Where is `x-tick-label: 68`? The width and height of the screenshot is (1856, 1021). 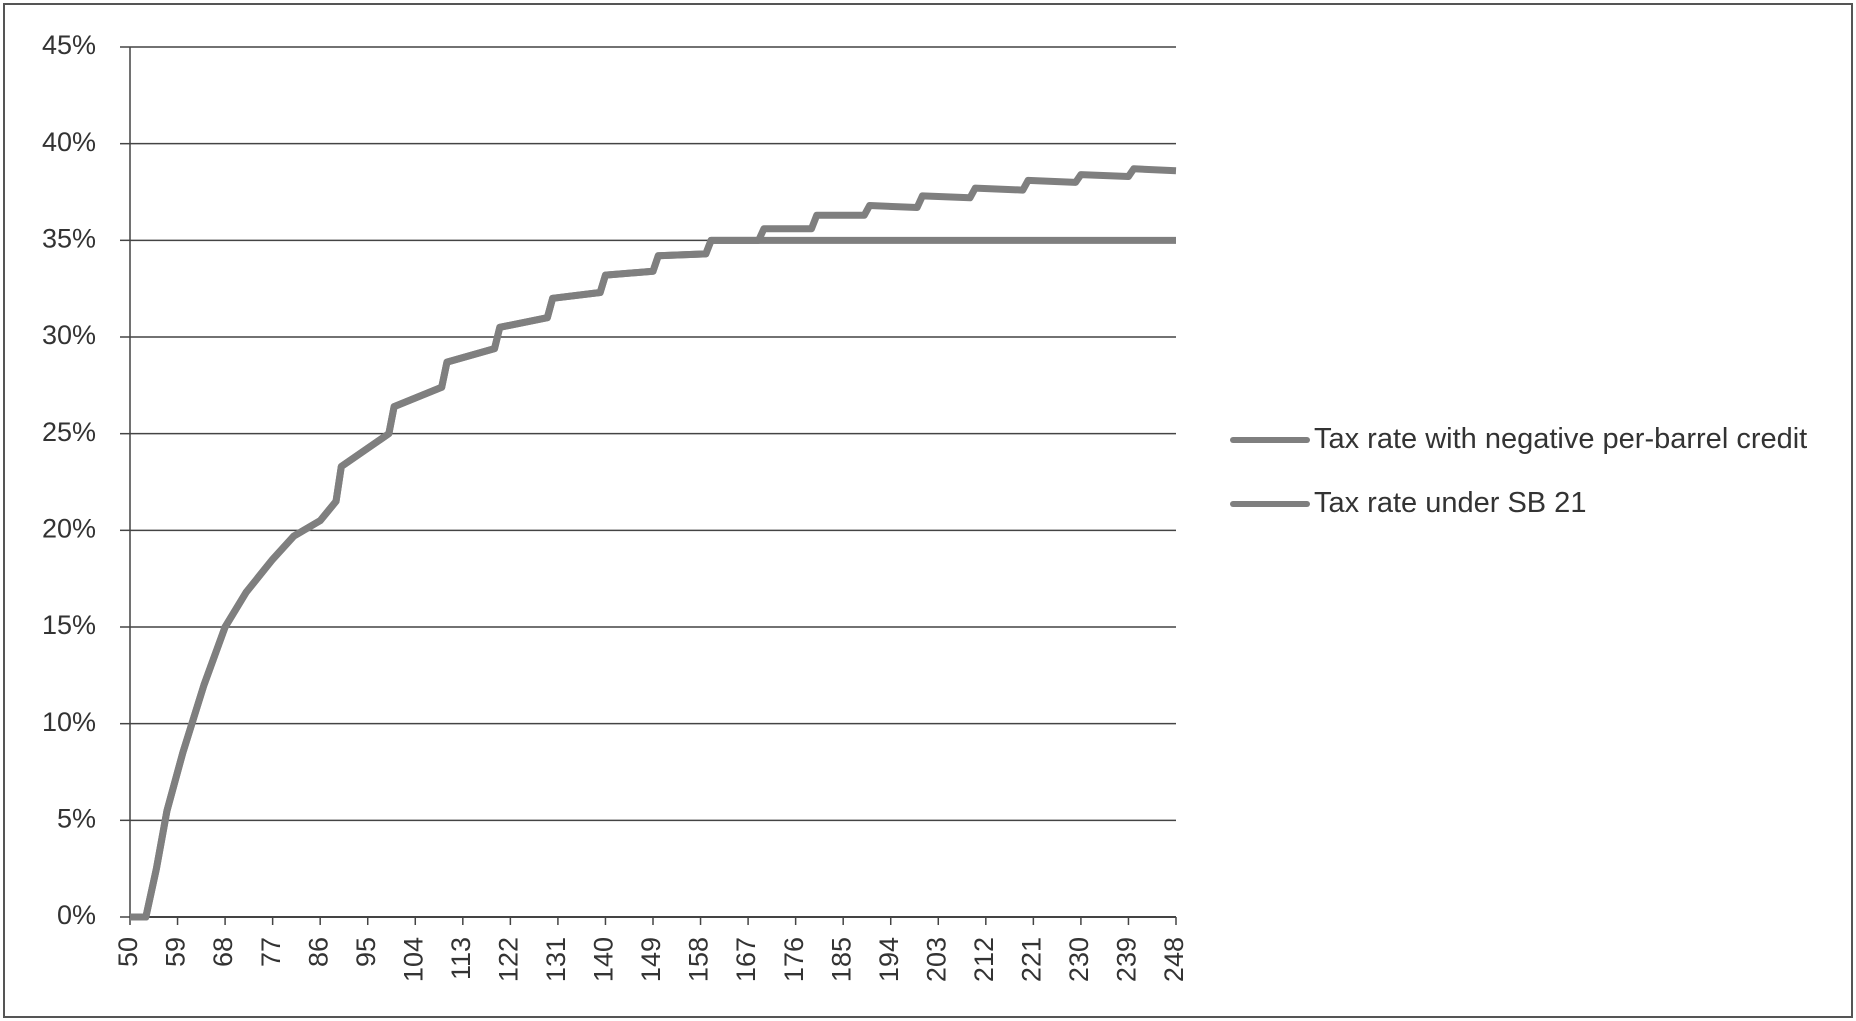 x-tick-label: 68 is located at coordinates (223, 952).